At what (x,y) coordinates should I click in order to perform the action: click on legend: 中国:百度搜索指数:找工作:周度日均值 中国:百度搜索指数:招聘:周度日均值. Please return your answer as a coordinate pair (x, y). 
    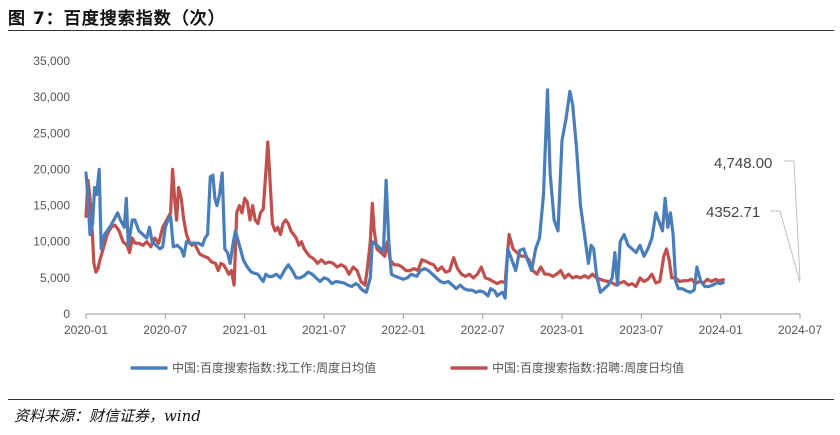
    Looking at the image, I should click on (407, 367).